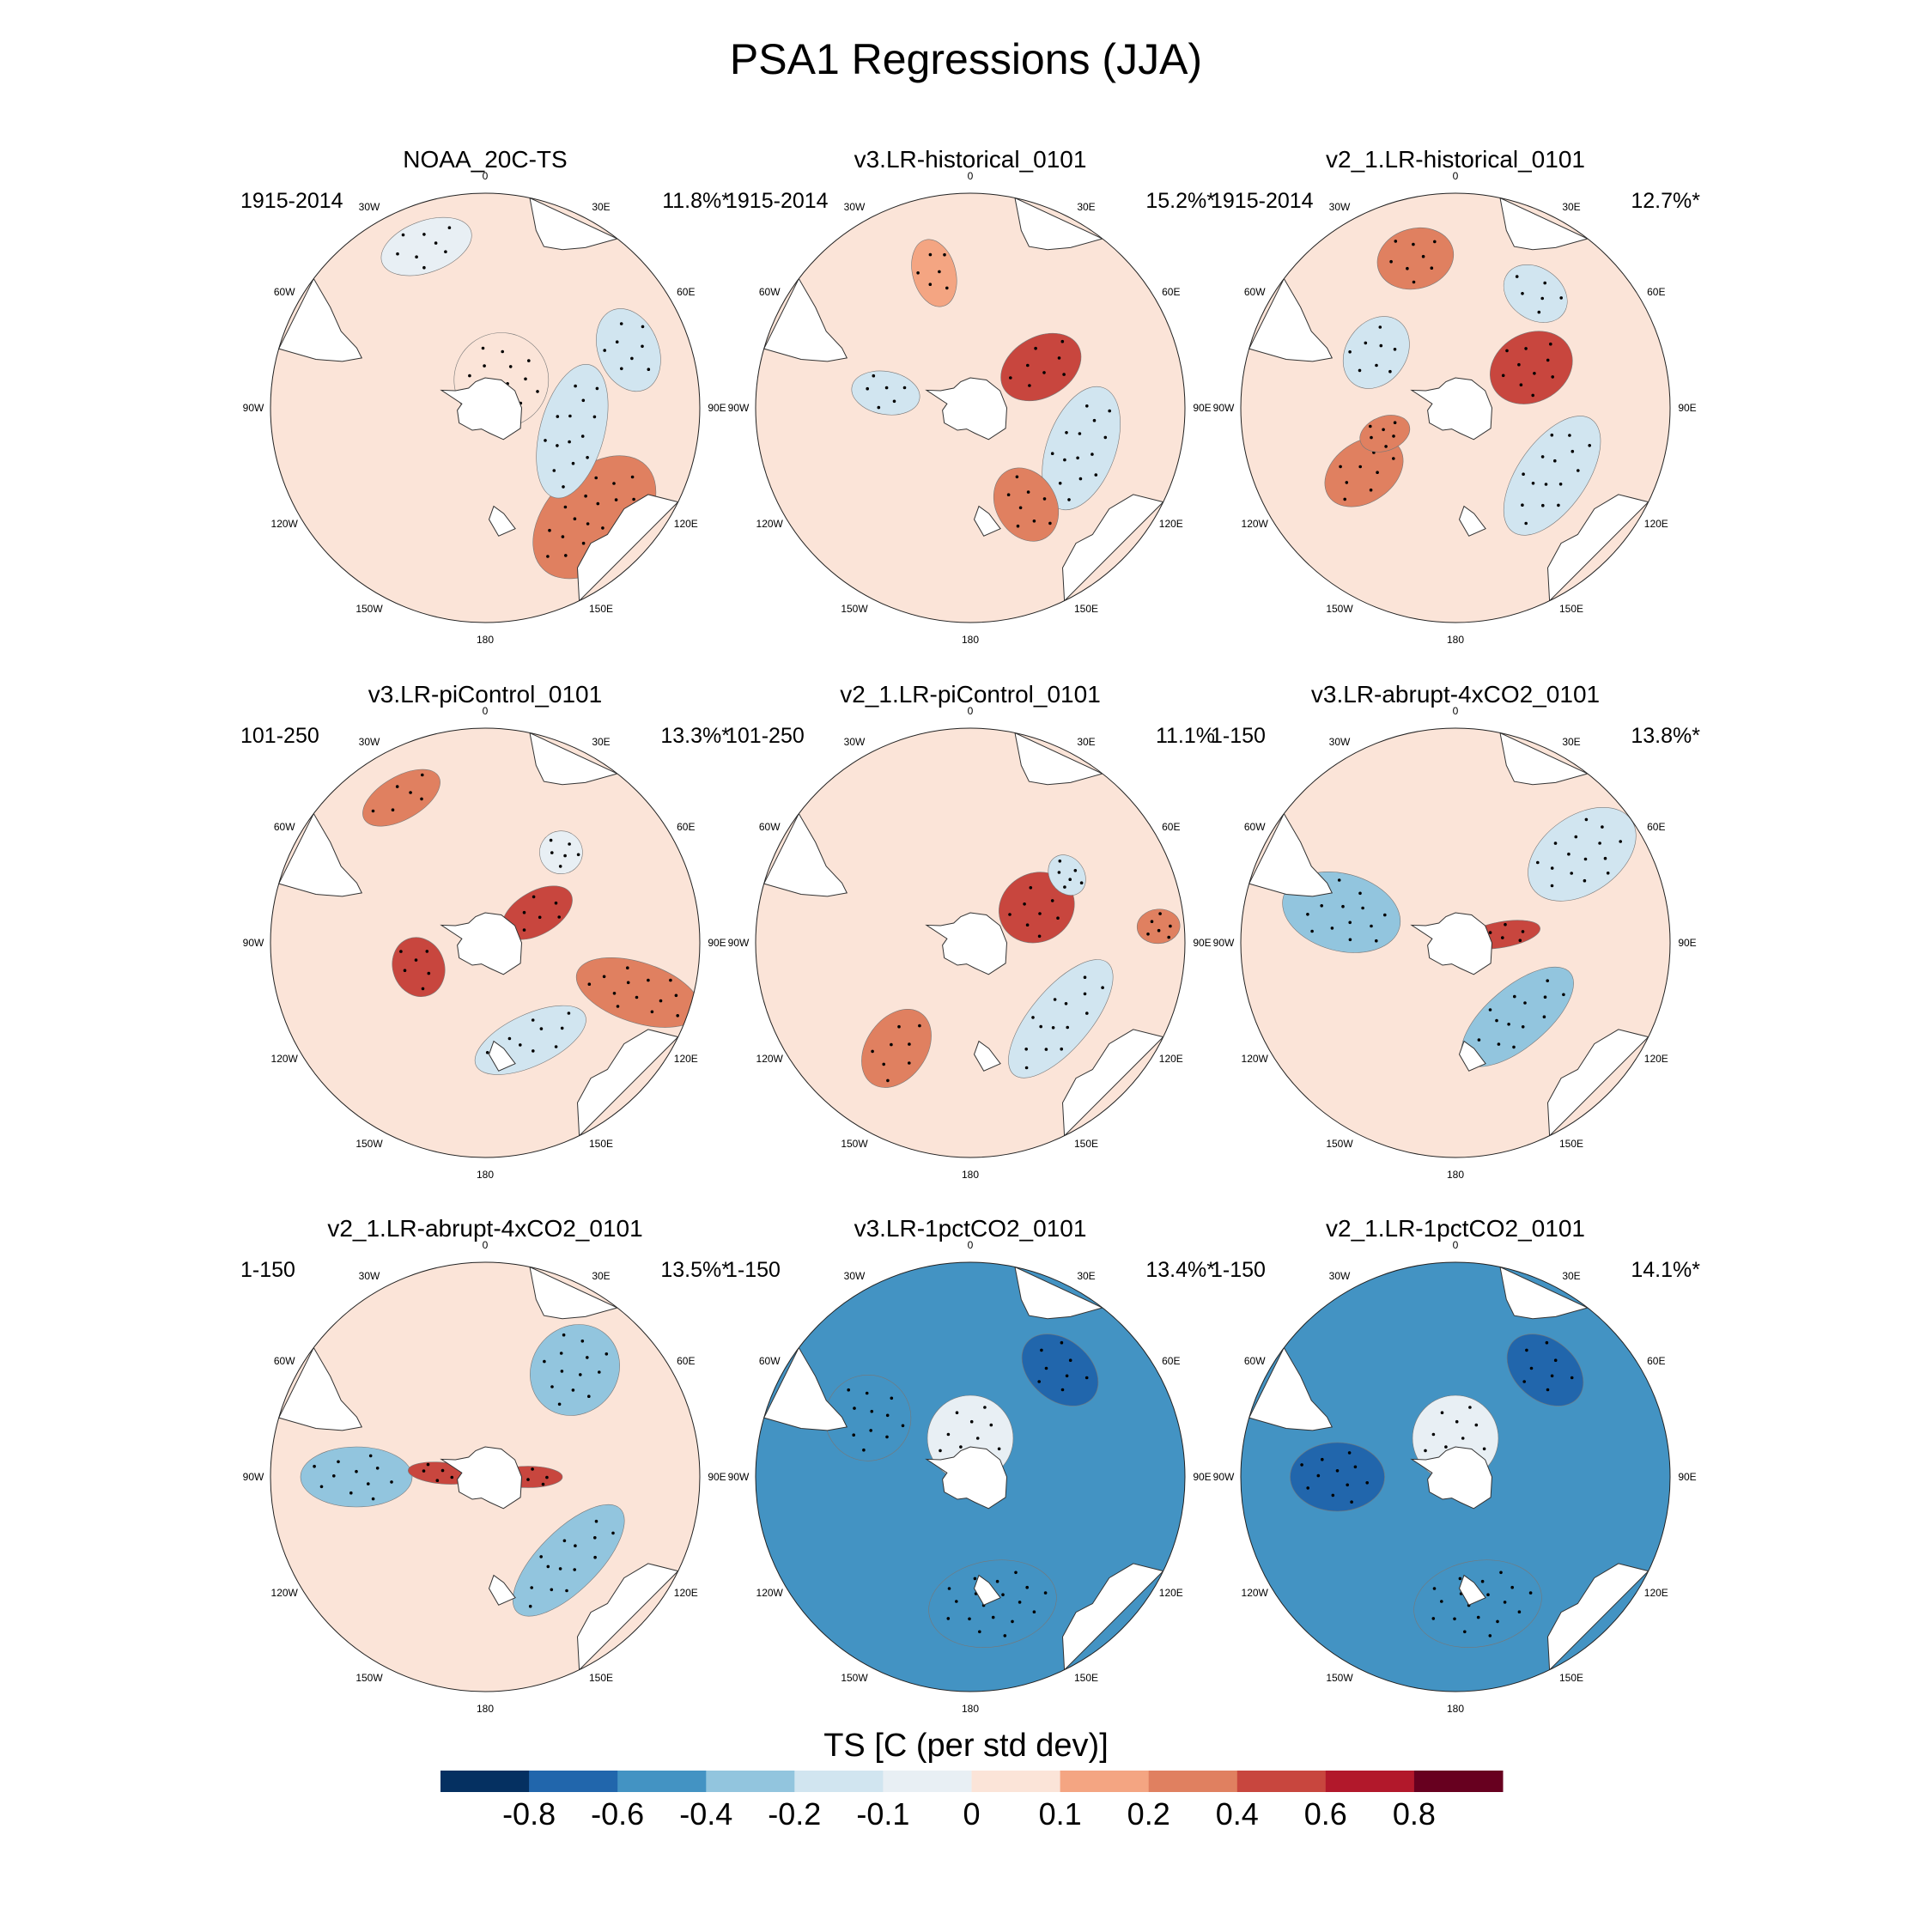  I want to click on new-zealand-landmass, so click(1472, 1590).